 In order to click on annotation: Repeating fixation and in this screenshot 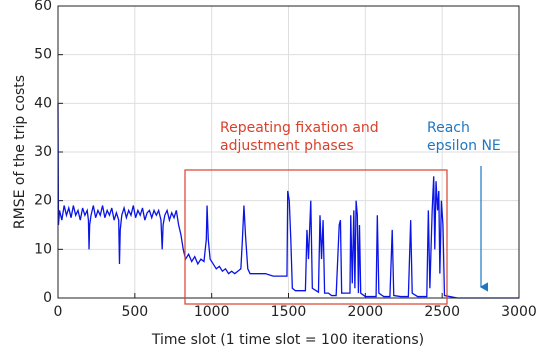, I will do `click(299, 128)`.